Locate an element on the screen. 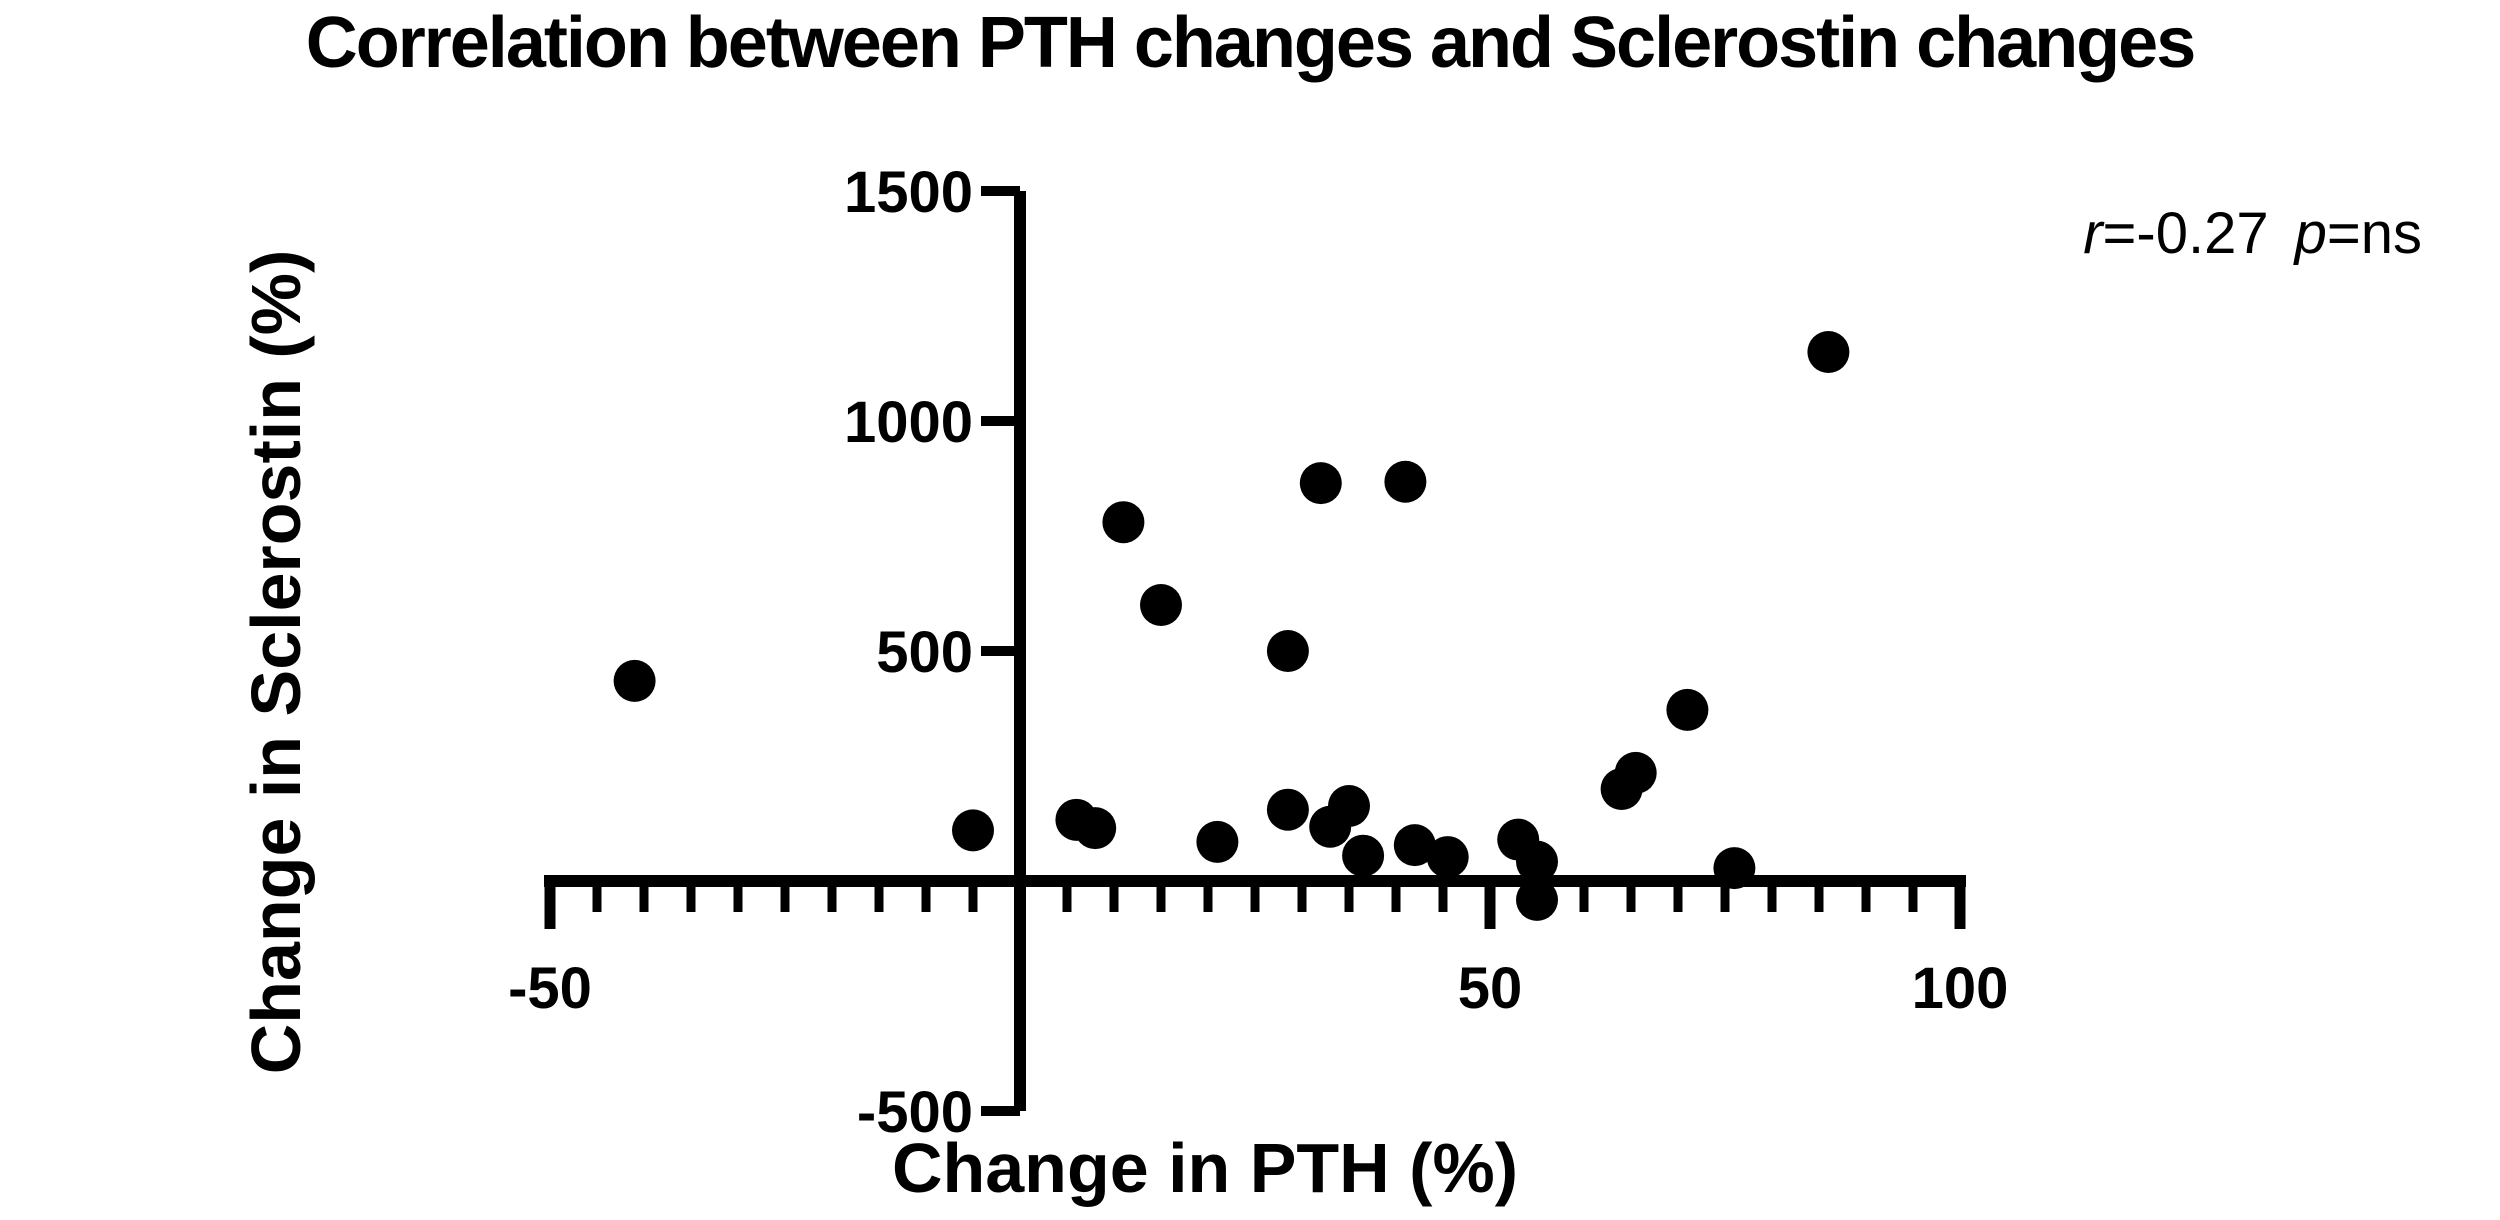 The image size is (2500, 1220). y-tick-label: 1500 is located at coordinates (908, 192).